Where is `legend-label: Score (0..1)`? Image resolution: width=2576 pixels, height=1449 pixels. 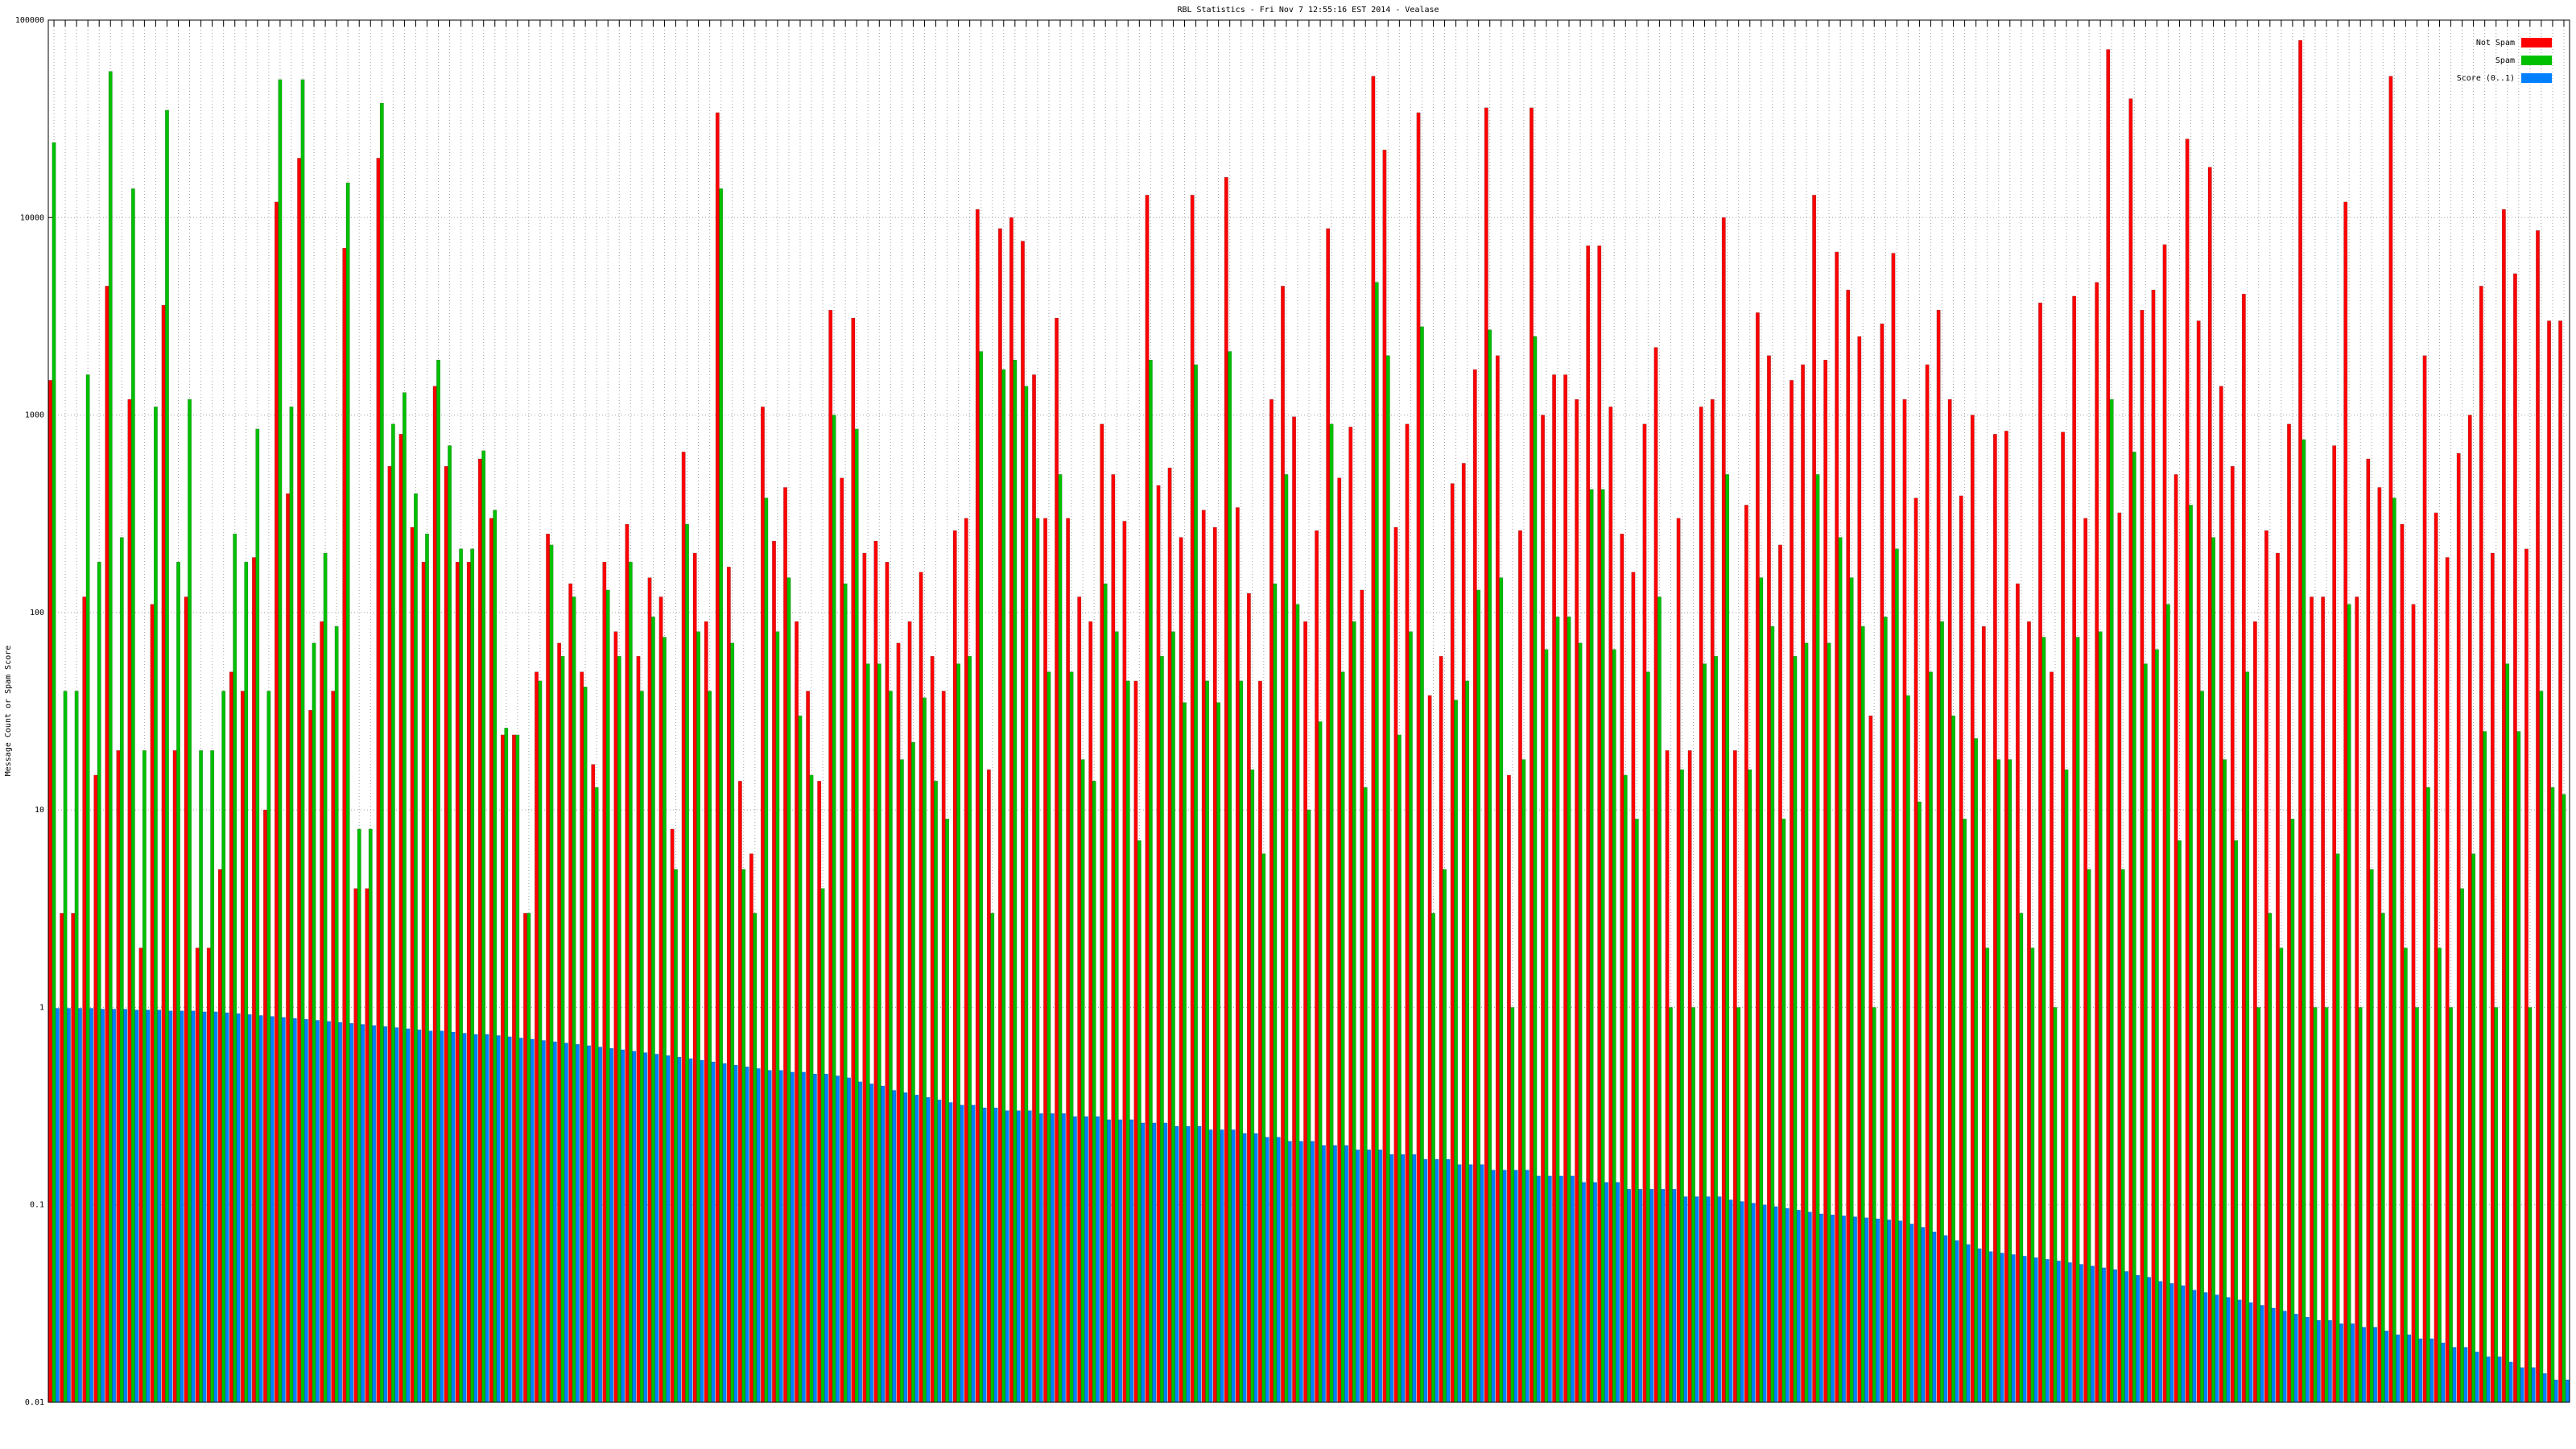
legend-label: Score (0..1) is located at coordinates (2486, 78).